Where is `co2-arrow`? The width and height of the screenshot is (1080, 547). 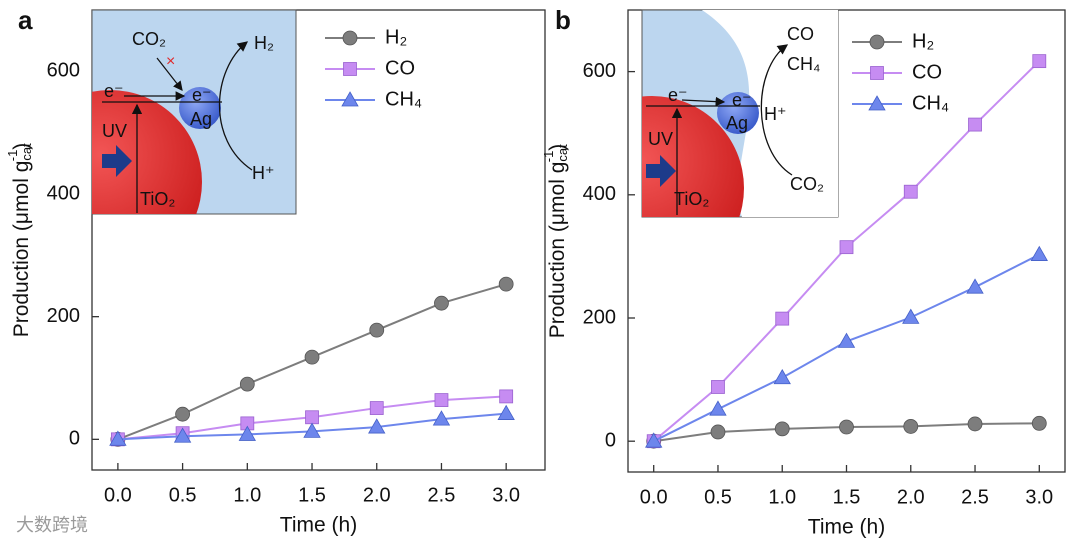
co2-arrow is located at coordinates (169, 74).